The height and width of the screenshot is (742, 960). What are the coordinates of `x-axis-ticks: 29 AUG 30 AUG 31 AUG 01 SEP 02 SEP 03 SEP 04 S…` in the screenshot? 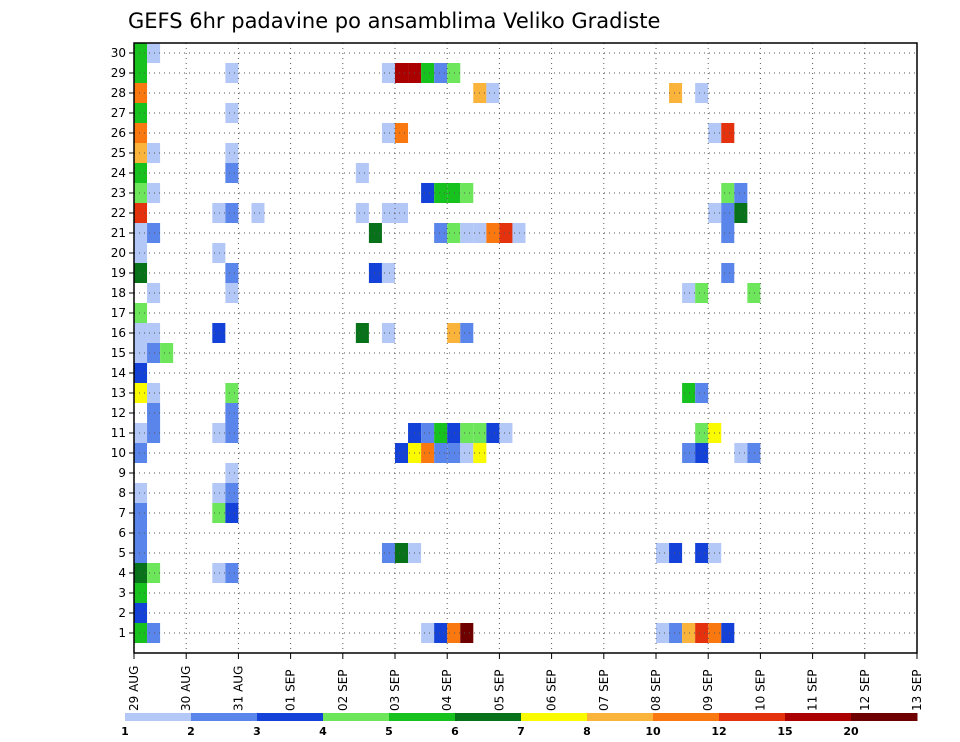 It's located at (525, 682).